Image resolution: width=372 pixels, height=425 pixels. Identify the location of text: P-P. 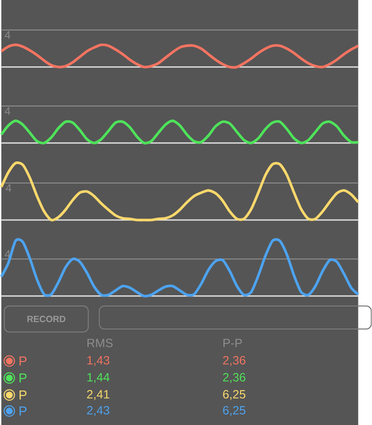
(233, 343).